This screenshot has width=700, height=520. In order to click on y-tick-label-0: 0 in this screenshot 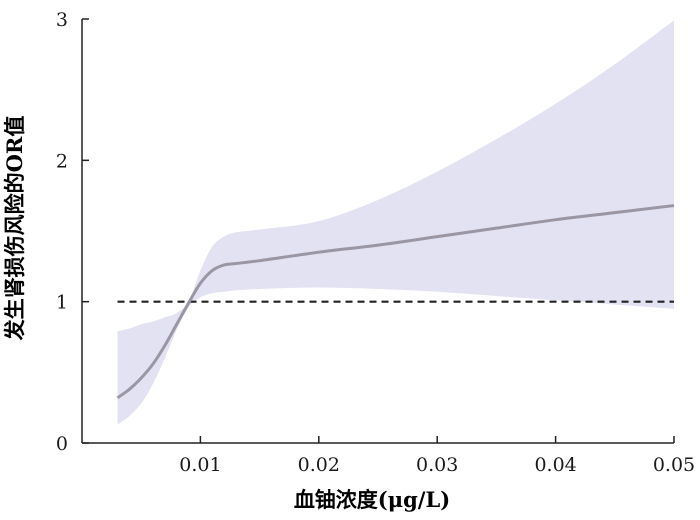, I will do `click(62, 444)`.